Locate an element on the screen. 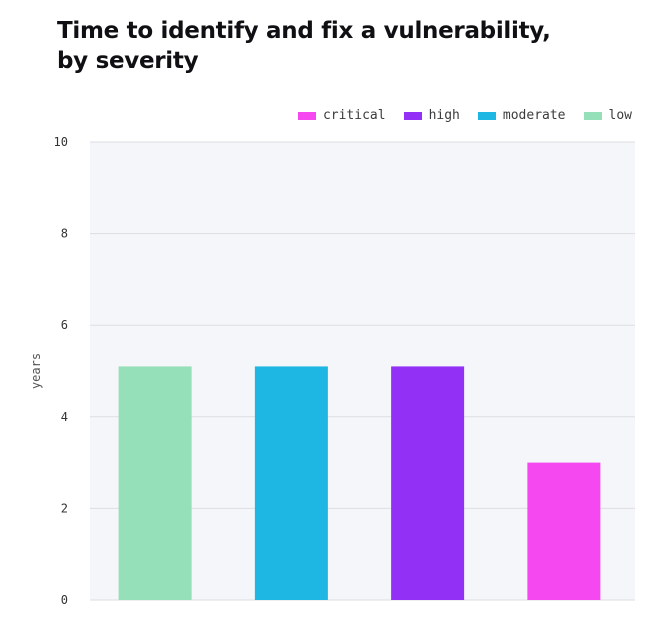 Image resolution: width=670 pixels, height=630 pixels. bar-low is located at coordinates (155, 483).